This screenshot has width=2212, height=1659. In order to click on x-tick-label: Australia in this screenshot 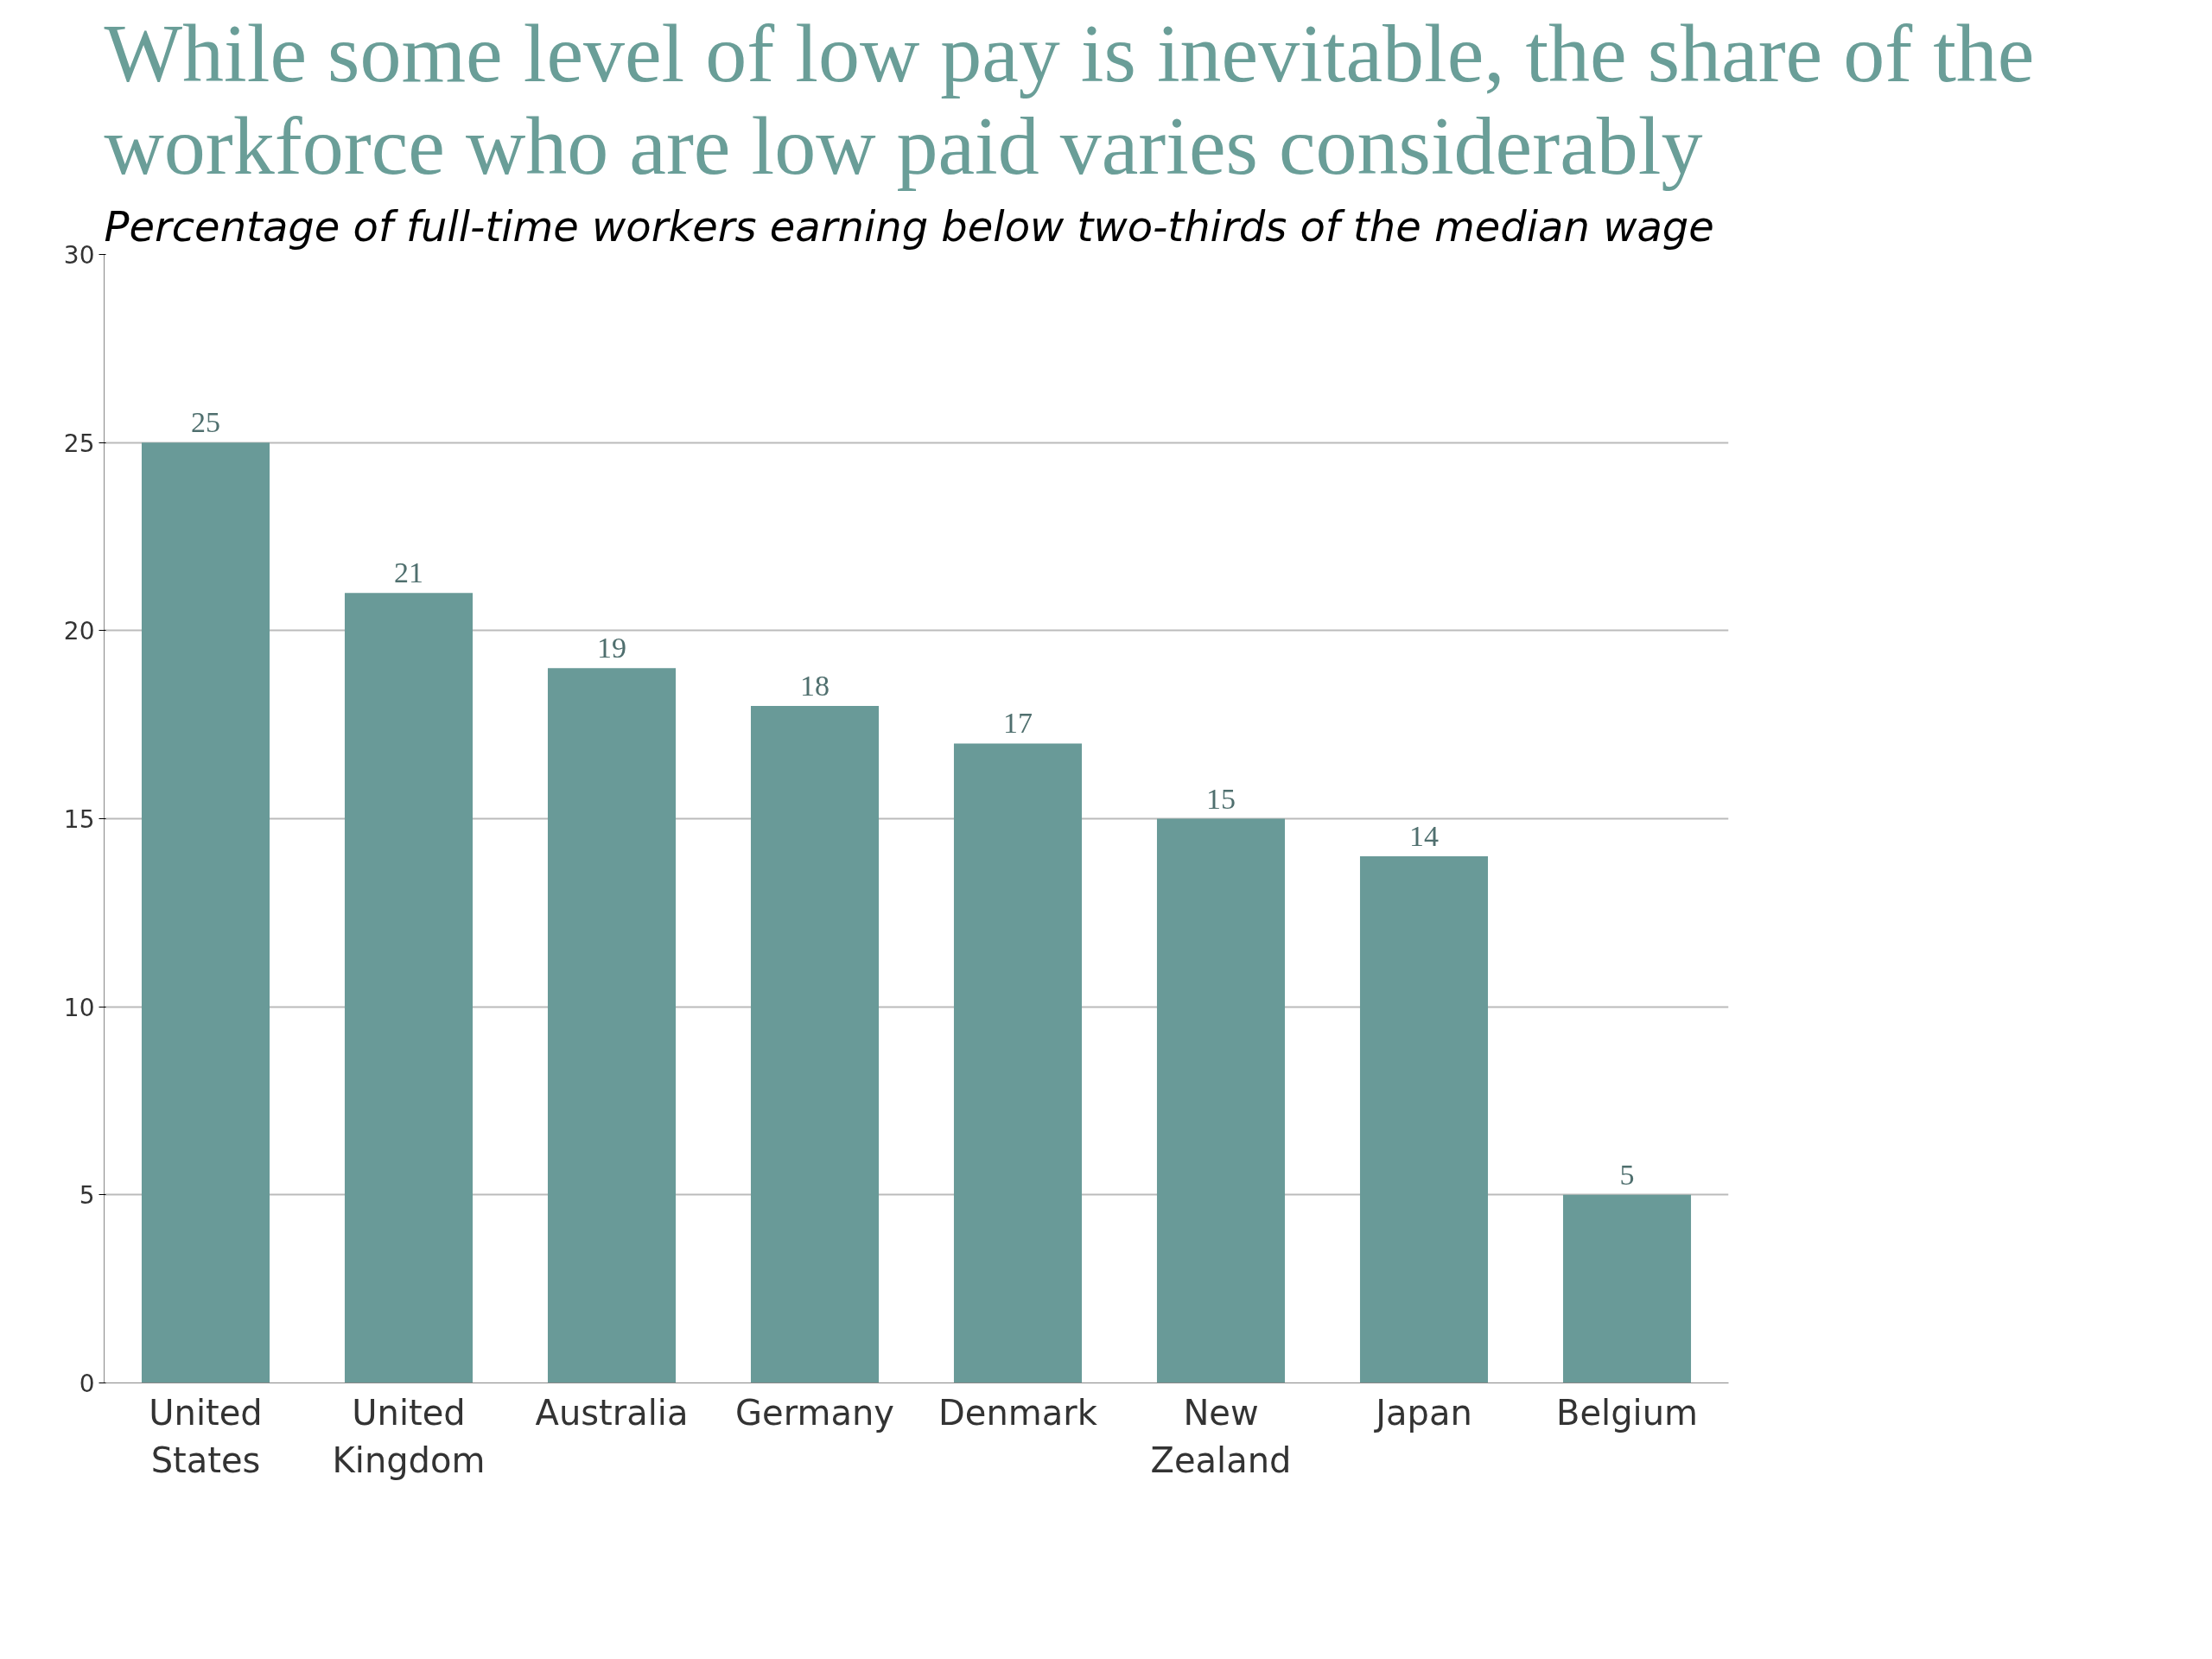, I will do `click(612, 1412)`.